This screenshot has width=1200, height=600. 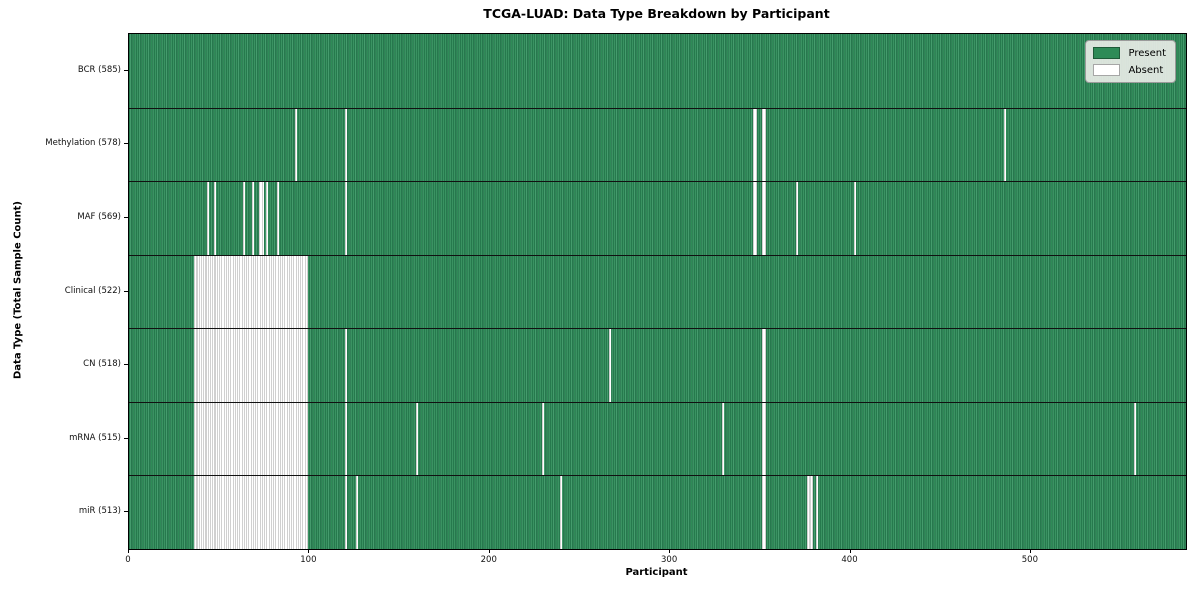 I want to click on legend: Present Absent, so click(x=1130, y=61).